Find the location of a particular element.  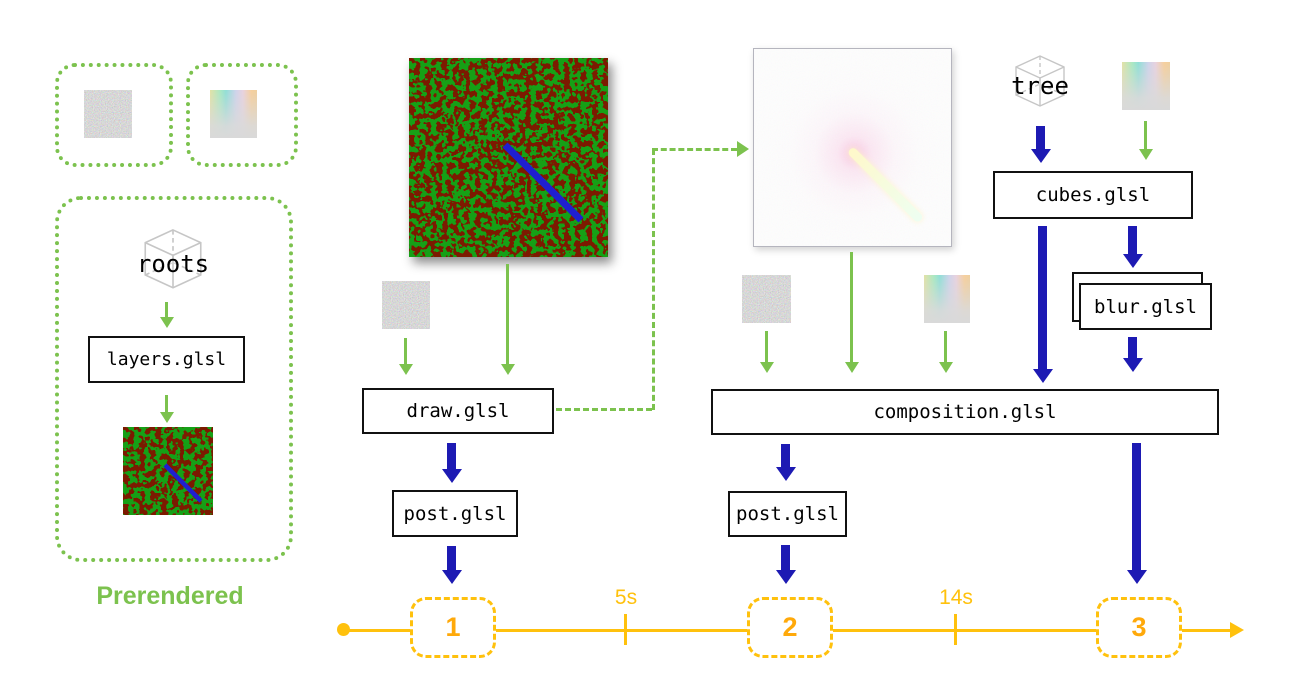

timeline-tick-14s is located at coordinates (955, 629).